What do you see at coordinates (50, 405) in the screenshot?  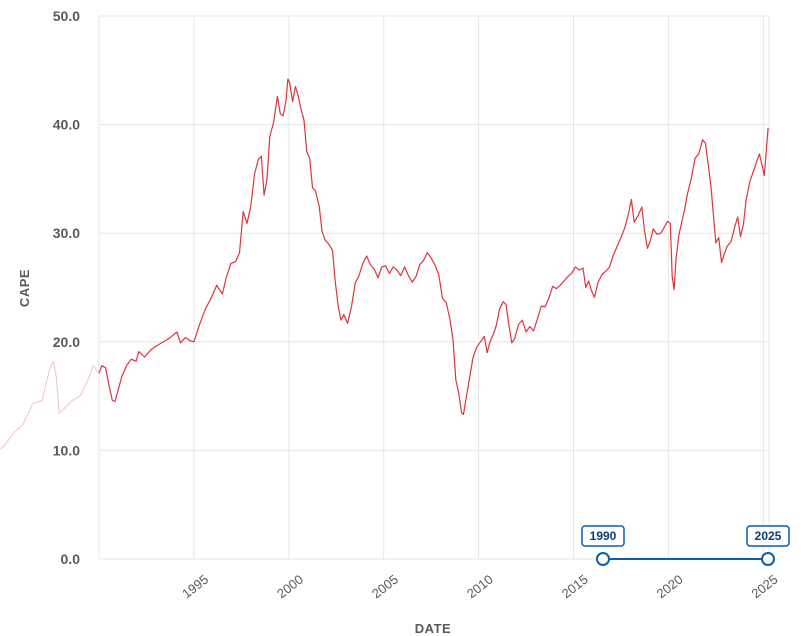 I see `cape-faded-line` at bounding box center [50, 405].